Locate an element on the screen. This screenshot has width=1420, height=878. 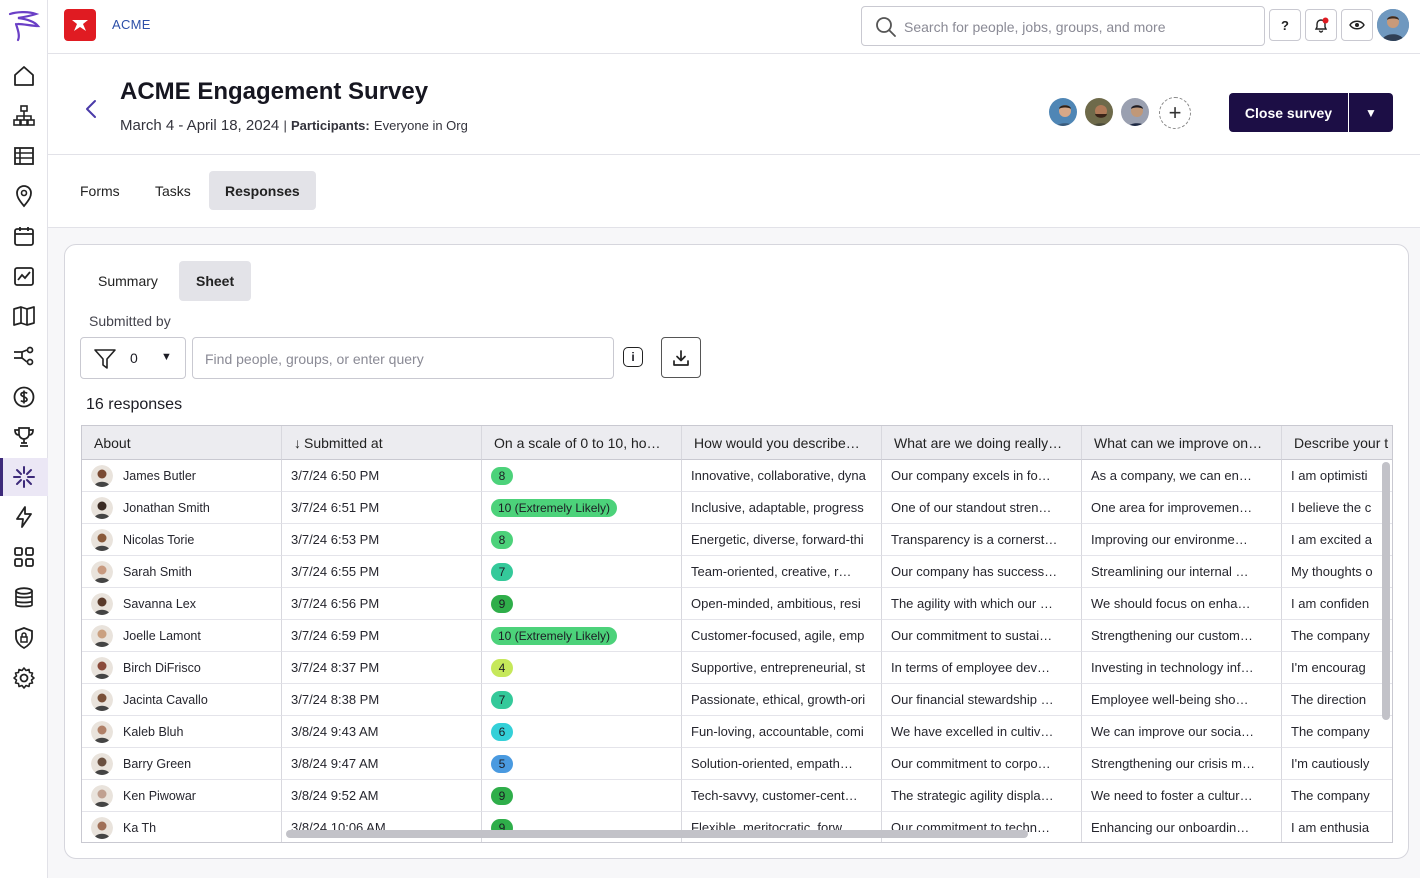
download-button is located at coordinates (681, 357).